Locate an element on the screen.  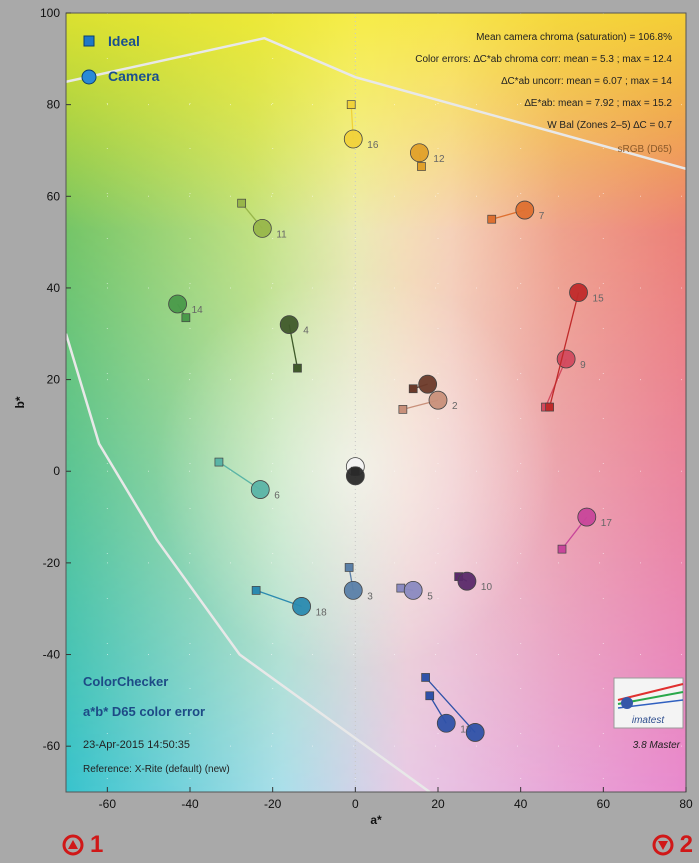
patch-label: 4 is located at coordinates (306, 331).